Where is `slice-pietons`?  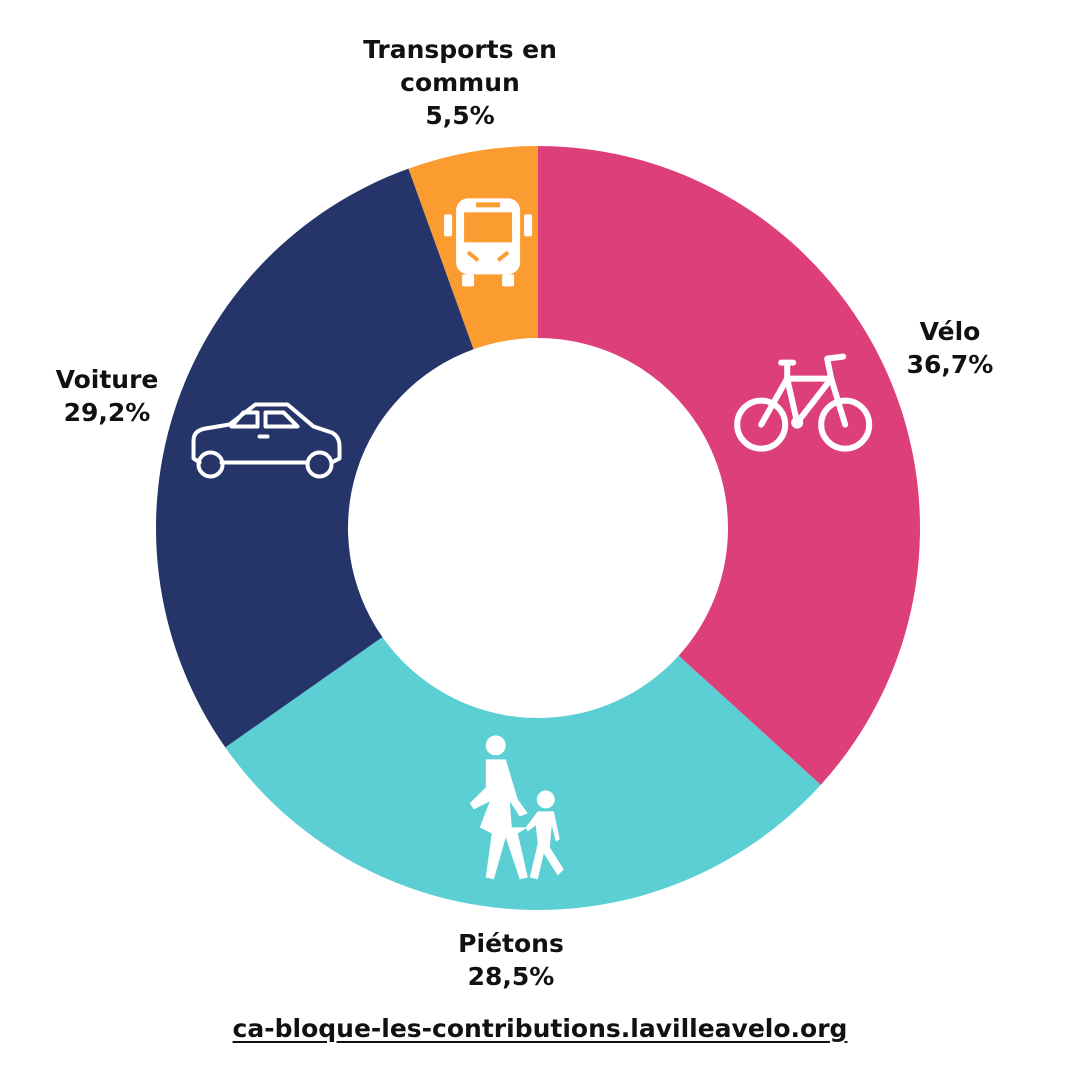
slice-pietons is located at coordinates (523, 773).